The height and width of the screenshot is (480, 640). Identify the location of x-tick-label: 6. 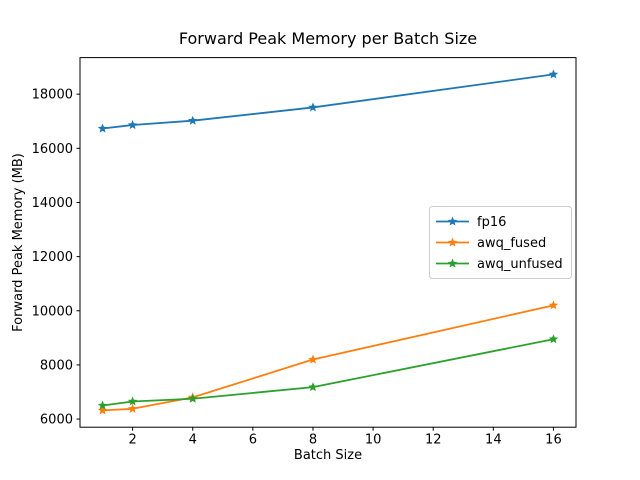
(253, 440).